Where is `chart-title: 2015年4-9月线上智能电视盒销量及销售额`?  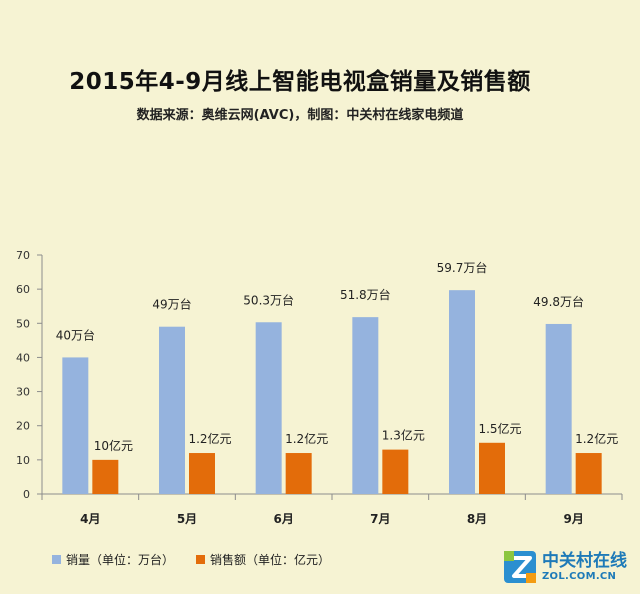
chart-title: 2015年4-9月线上智能电视盒销量及销售额 is located at coordinates (300, 82).